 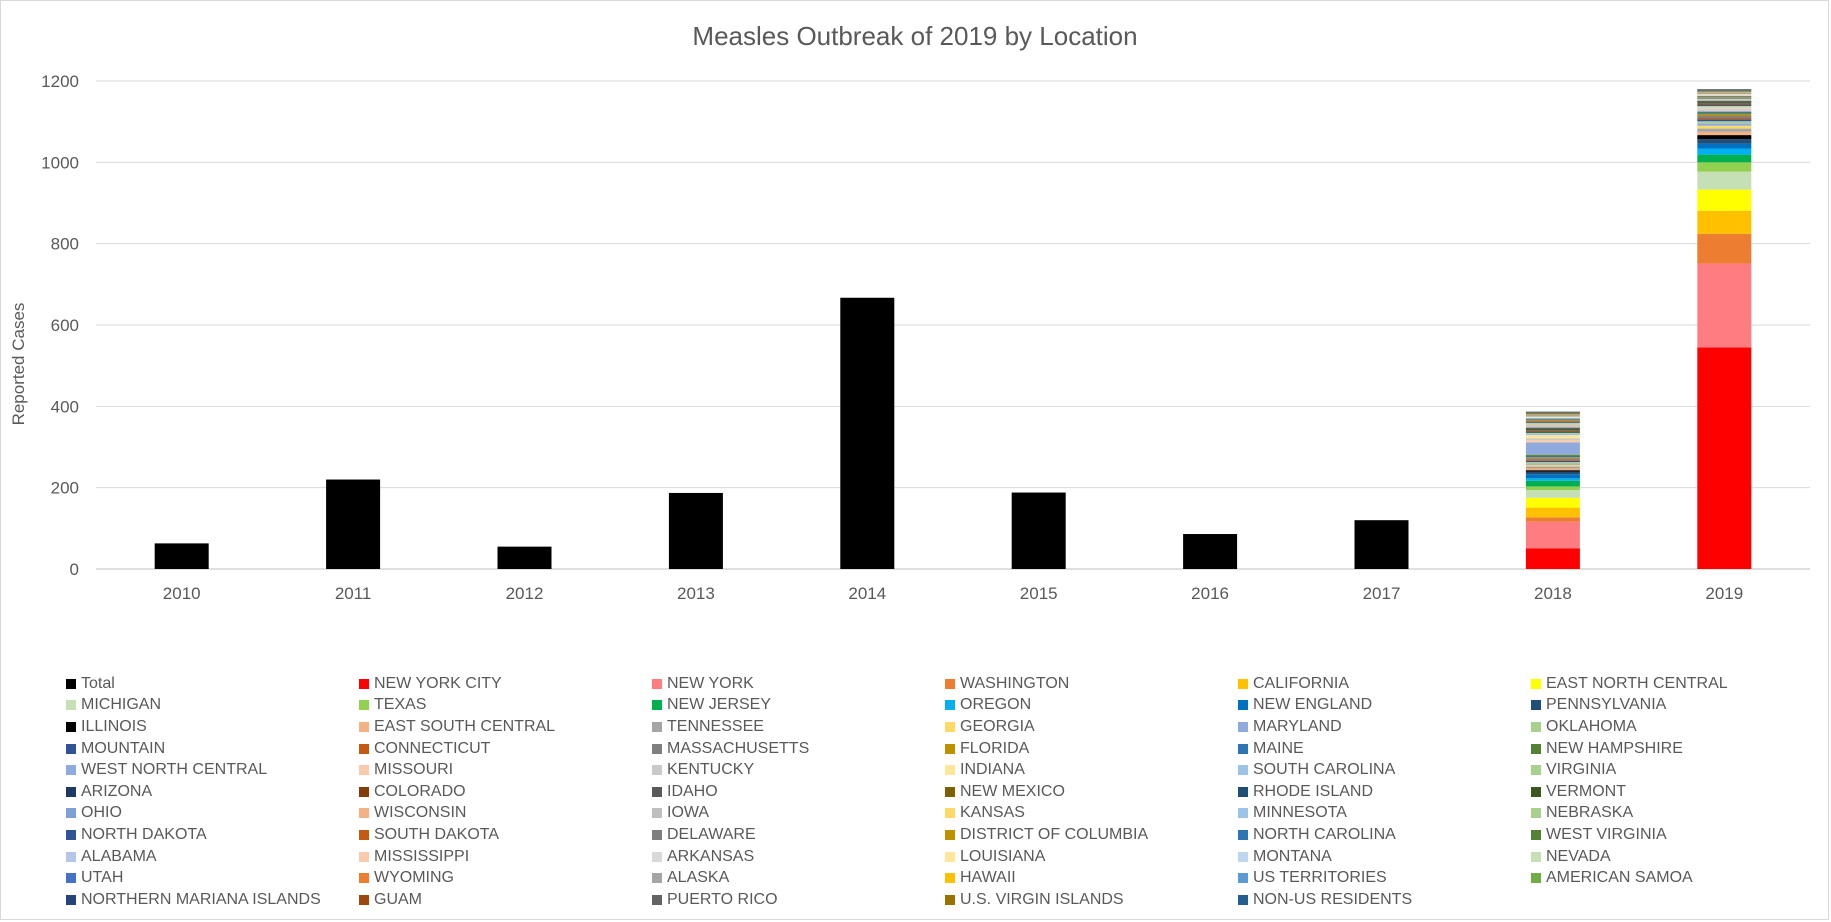 What do you see at coordinates (212, 749) in the screenshot?
I see `legend-item: MOUNTAIN` at bounding box center [212, 749].